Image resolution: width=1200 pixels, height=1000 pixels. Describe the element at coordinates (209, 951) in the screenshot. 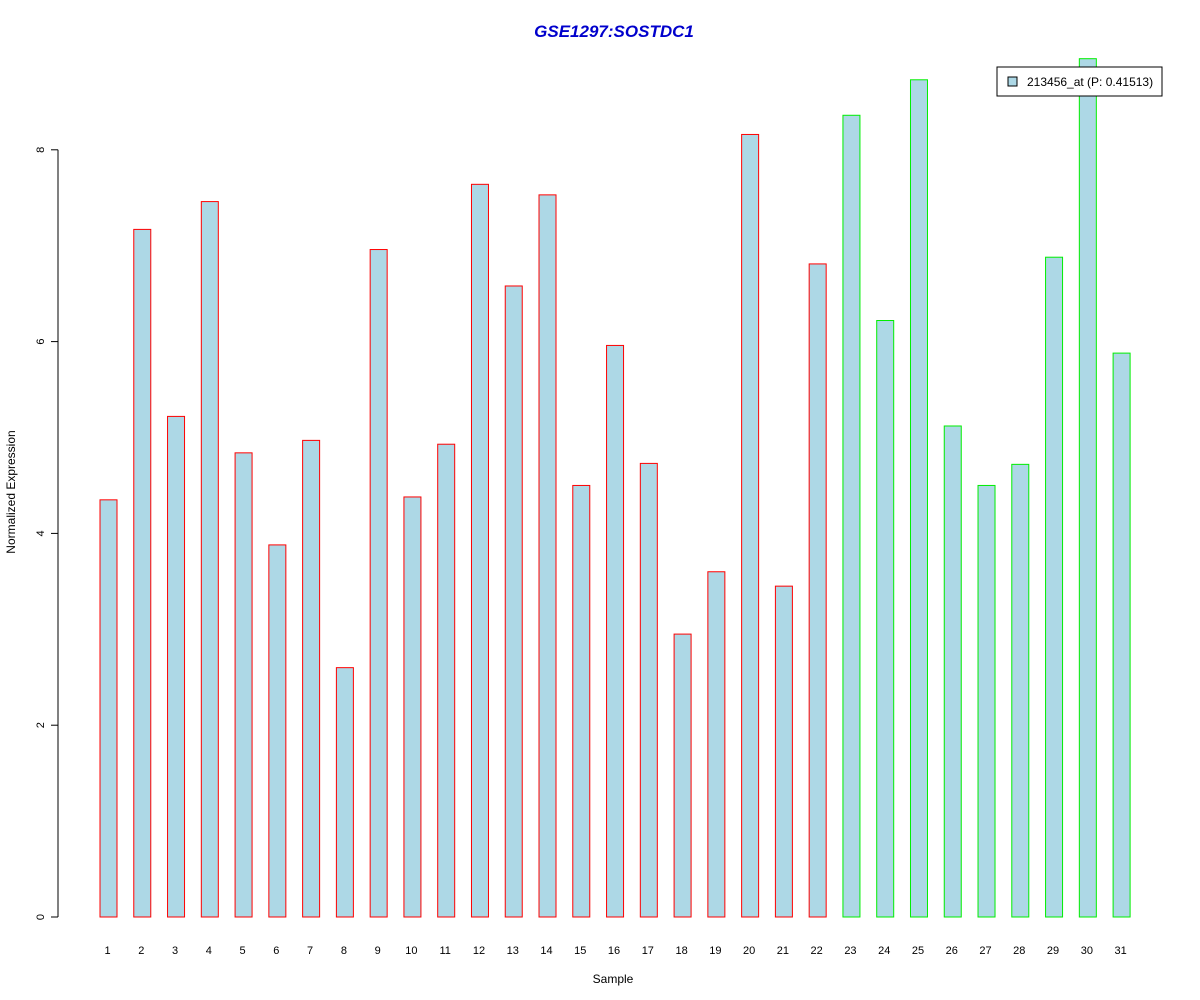

I see `x-tick-label: 4` at that location.